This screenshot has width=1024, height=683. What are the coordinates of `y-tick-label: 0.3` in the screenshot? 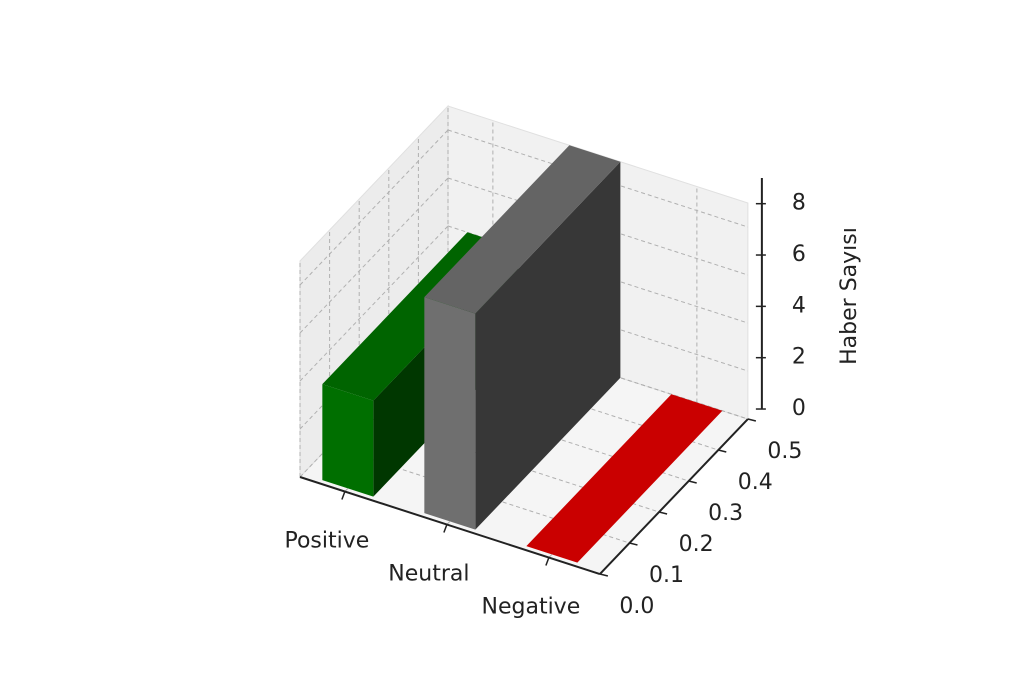 It's located at (725, 513).